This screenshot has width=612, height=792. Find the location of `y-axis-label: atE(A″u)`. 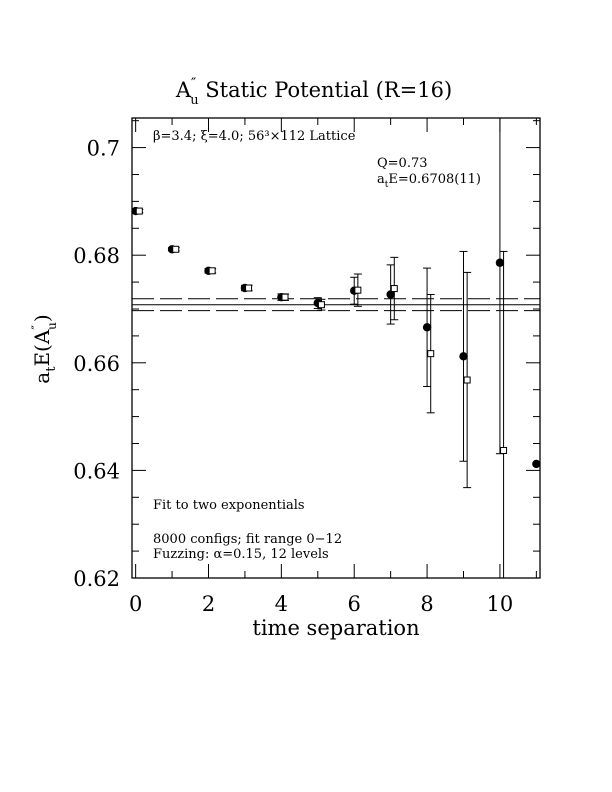

y-axis-label: atE(A″u) is located at coordinates (44, 348).